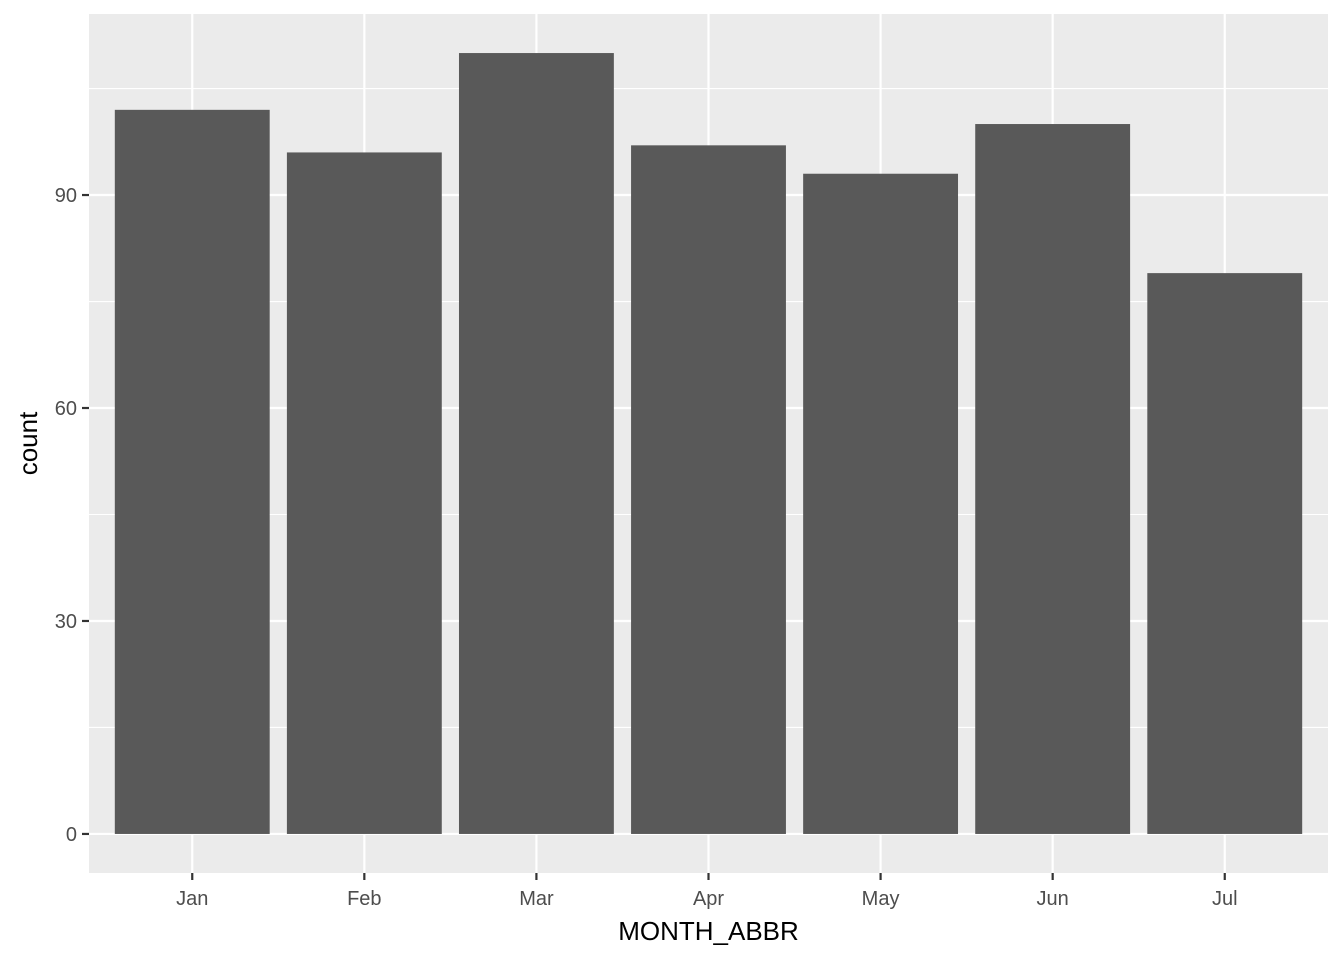 The image size is (1344, 960). I want to click on bar-jun, so click(1053, 479).